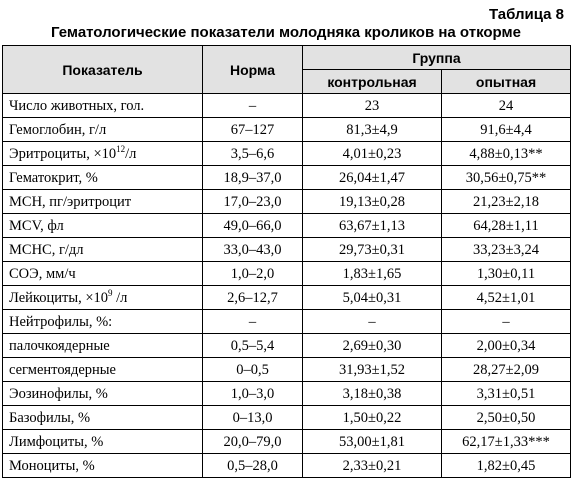 This screenshot has height=496, width=572. What do you see at coordinates (252, 225) in the screenshot?
I see `row-norm-value: 49,0–66,0` at bounding box center [252, 225].